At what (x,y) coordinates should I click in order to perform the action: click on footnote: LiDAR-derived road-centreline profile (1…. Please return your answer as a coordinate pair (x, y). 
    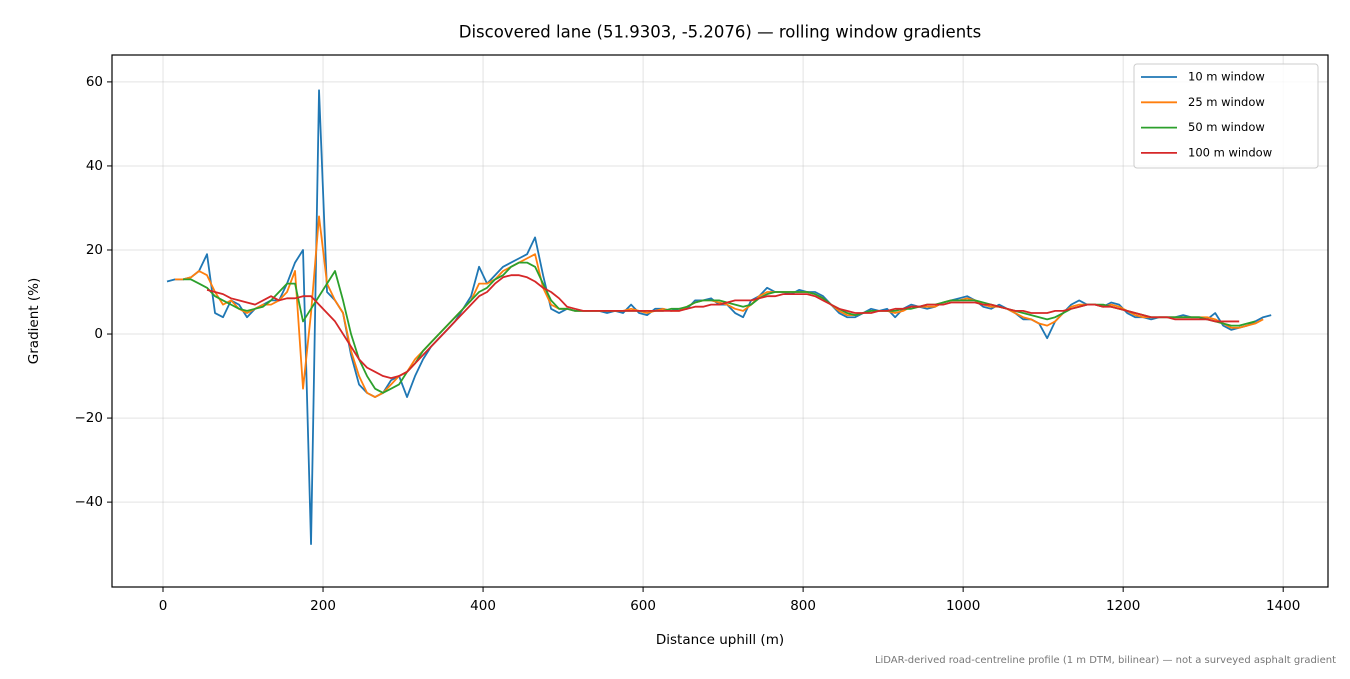
    Looking at the image, I should click on (1105, 660).